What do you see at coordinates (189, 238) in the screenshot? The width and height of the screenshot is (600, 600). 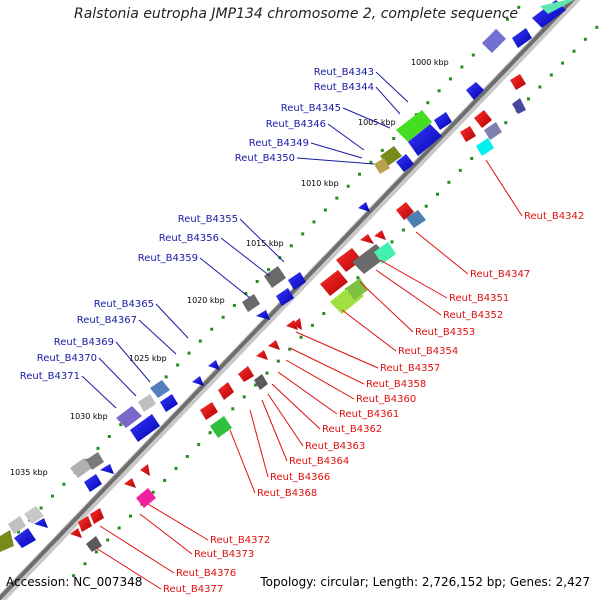 I see `gene-label: Reut_B4356` at bounding box center [189, 238].